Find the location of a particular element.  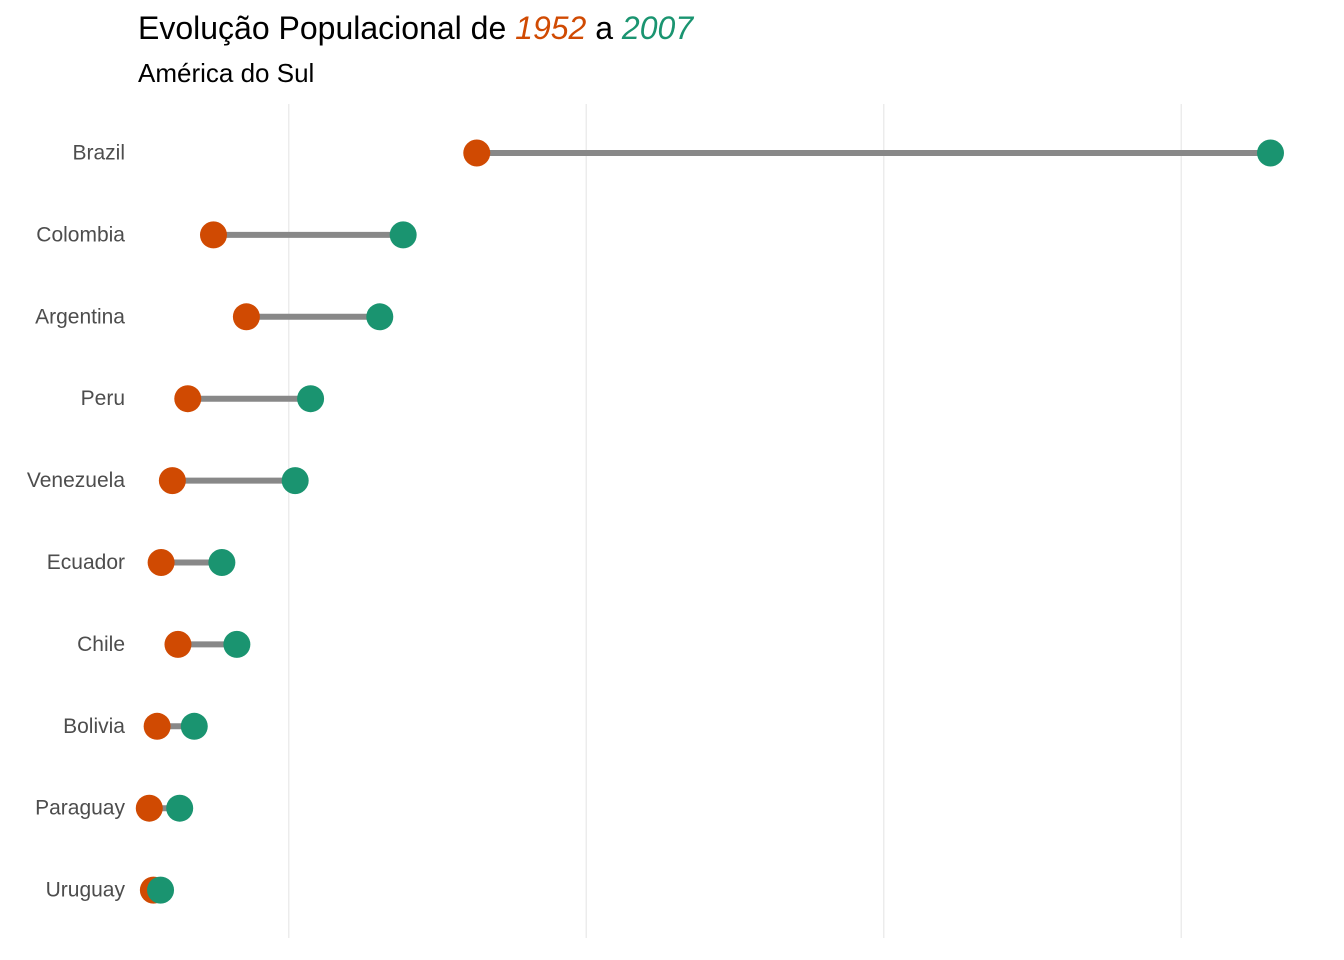

y-tick-label: Bolivia is located at coordinates (94, 726).